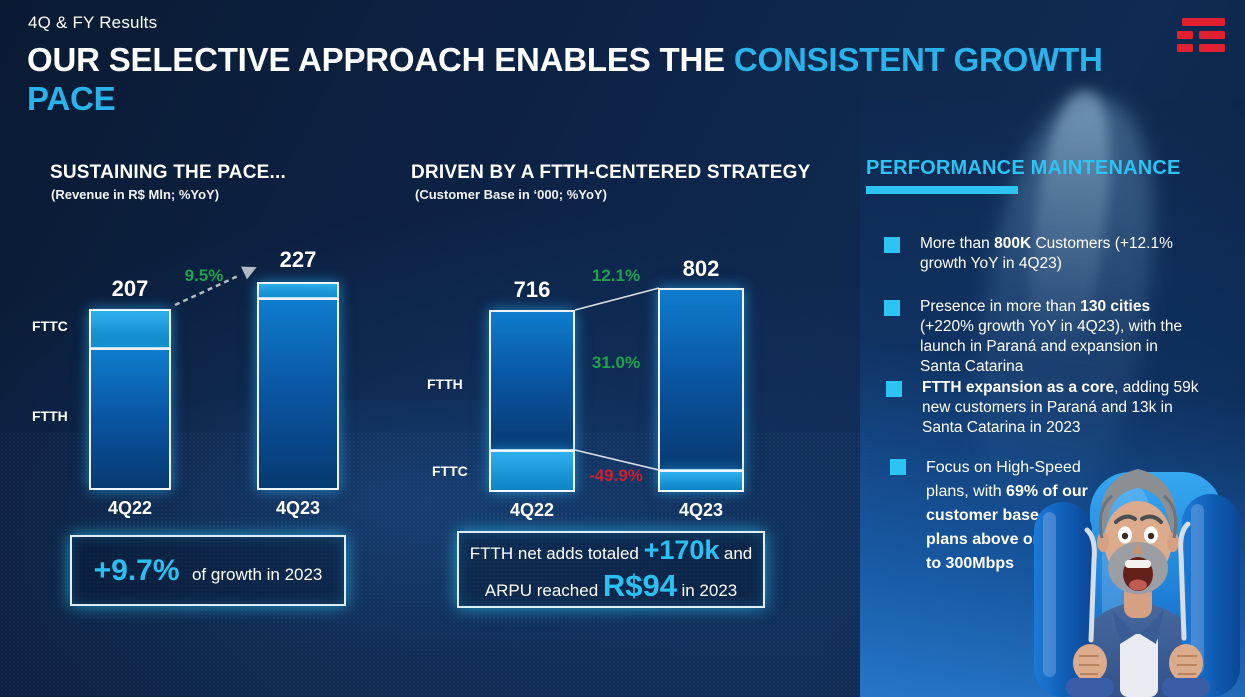 This screenshot has width=1245, height=697. Describe the element at coordinates (616, 362) in the screenshot. I see `chart2-ftth-growth-label: 31.0%` at that location.